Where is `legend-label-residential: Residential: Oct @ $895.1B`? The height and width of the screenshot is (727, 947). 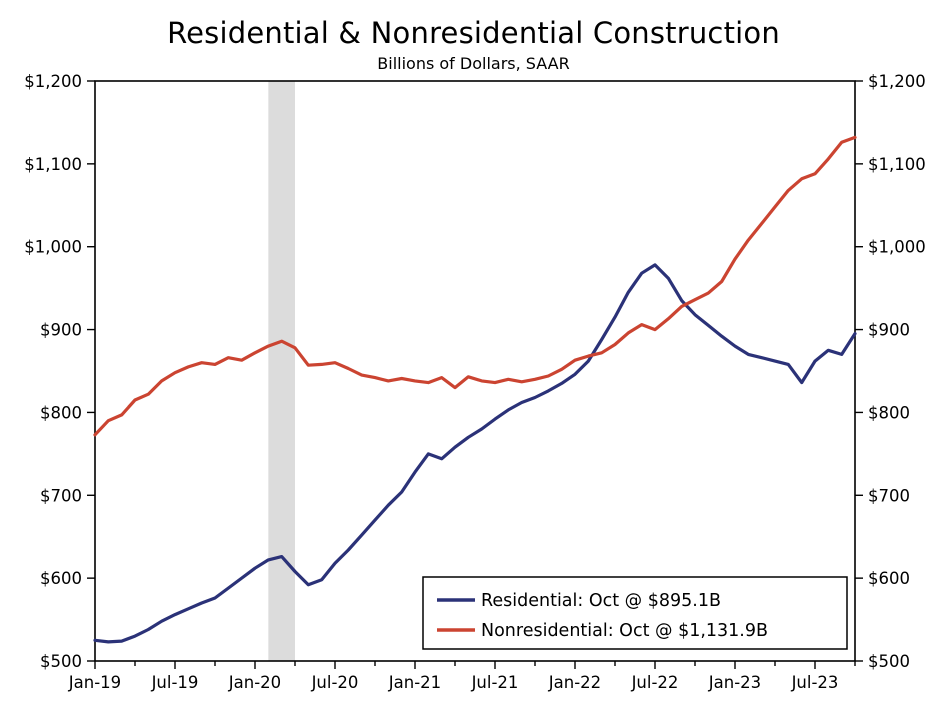 legend-label-residential: Residential: Oct @ $895.1B is located at coordinates (601, 601).